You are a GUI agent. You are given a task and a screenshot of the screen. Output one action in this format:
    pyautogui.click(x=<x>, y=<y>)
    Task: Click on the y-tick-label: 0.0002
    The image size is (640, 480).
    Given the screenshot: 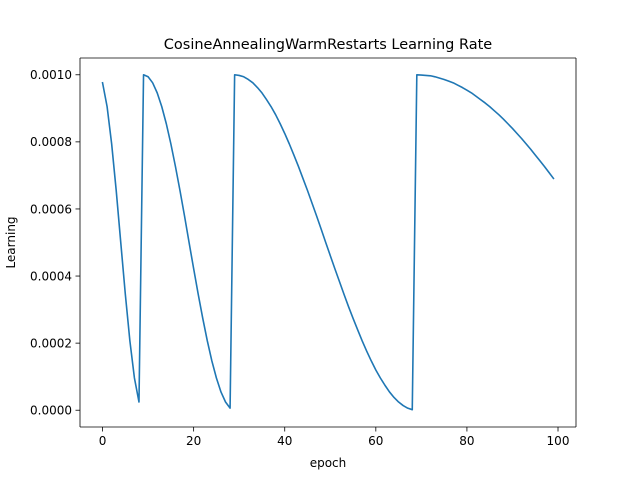 What is the action you would take?
    pyautogui.click(x=51, y=343)
    